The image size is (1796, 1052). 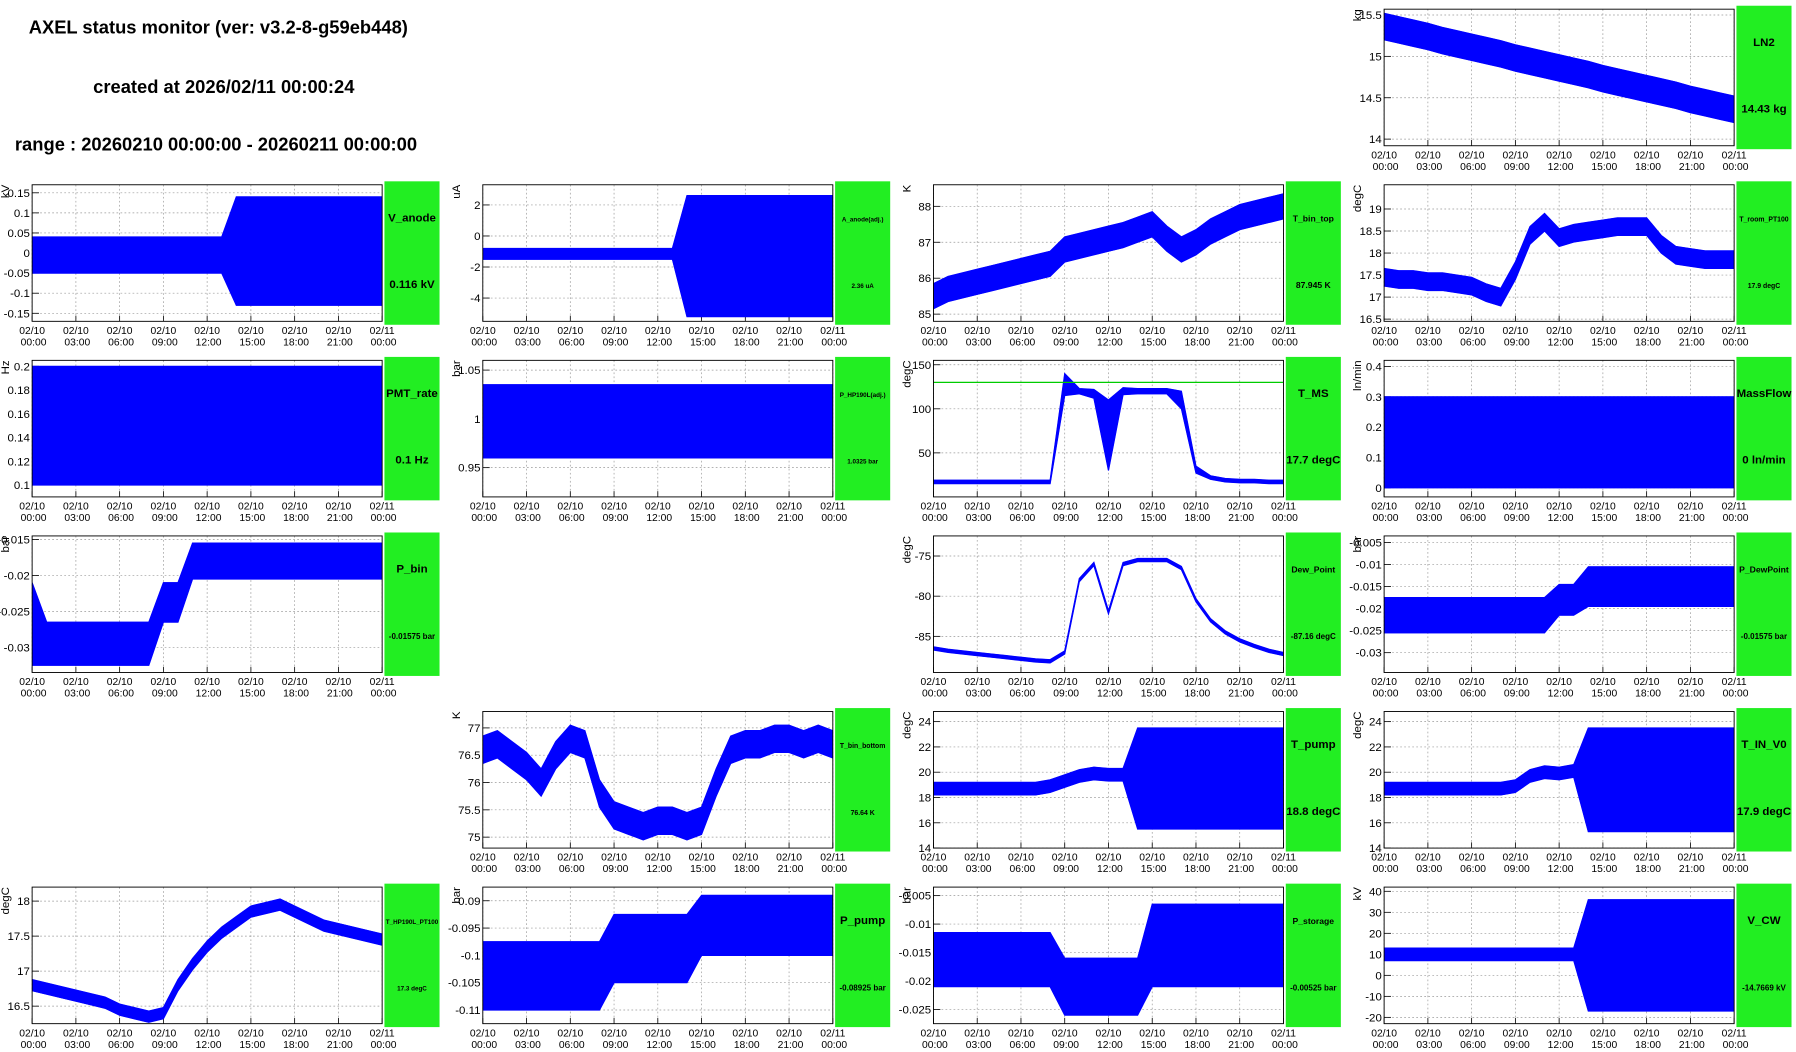 What do you see at coordinates (1369, 610) in the screenshot?
I see `y-tick-label: -0.02` at bounding box center [1369, 610].